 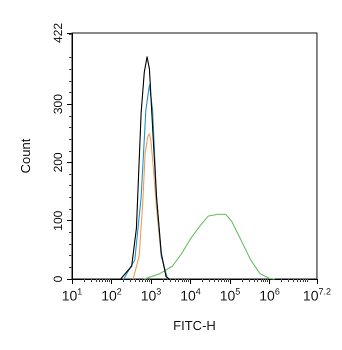 I want to click on y-axis-title: Count, so click(x=25, y=156).